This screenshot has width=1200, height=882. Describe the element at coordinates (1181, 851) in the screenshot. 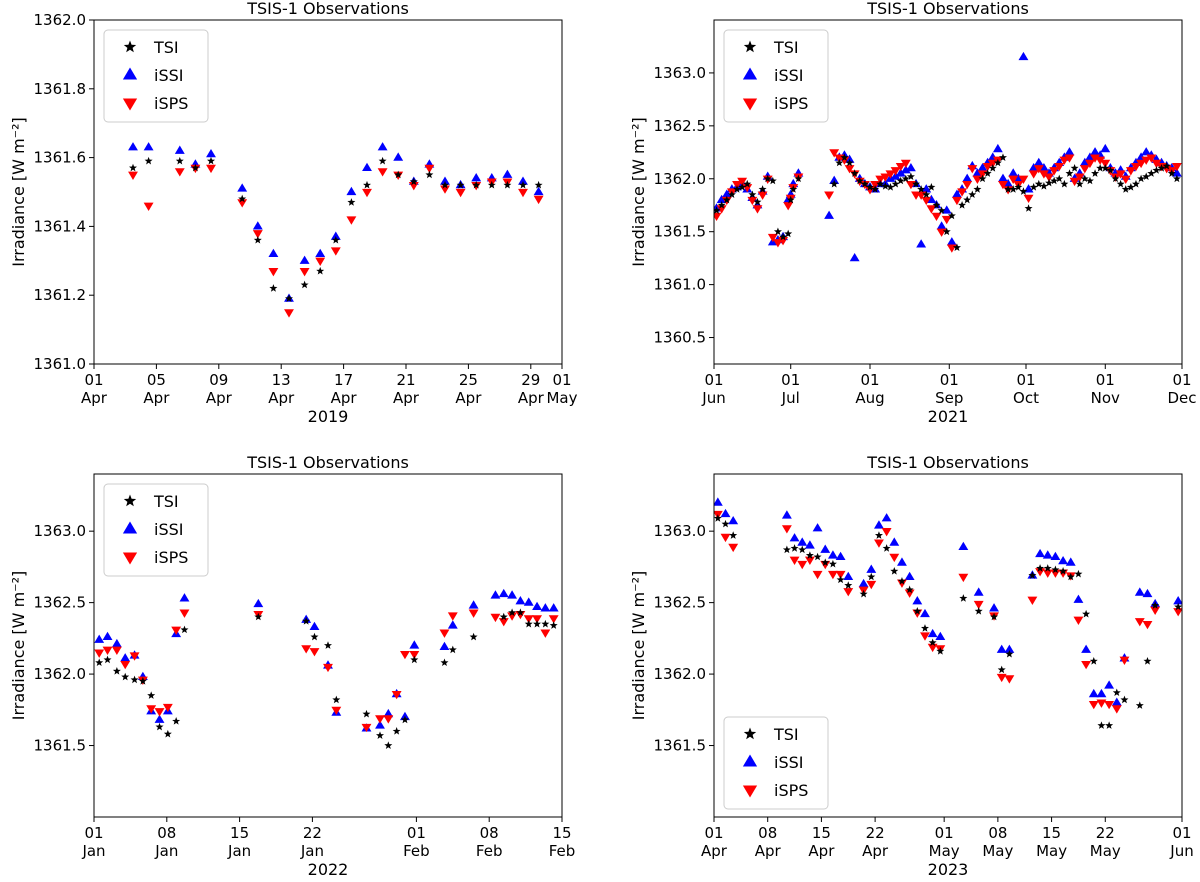

I see `x-tick-label-month: Jun` at that location.